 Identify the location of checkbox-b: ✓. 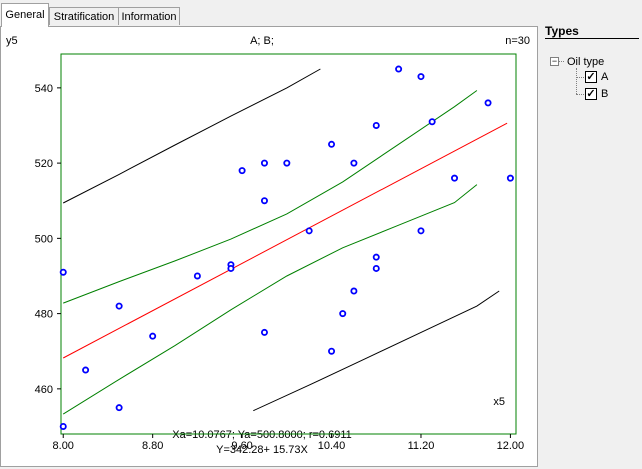
(591, 94).